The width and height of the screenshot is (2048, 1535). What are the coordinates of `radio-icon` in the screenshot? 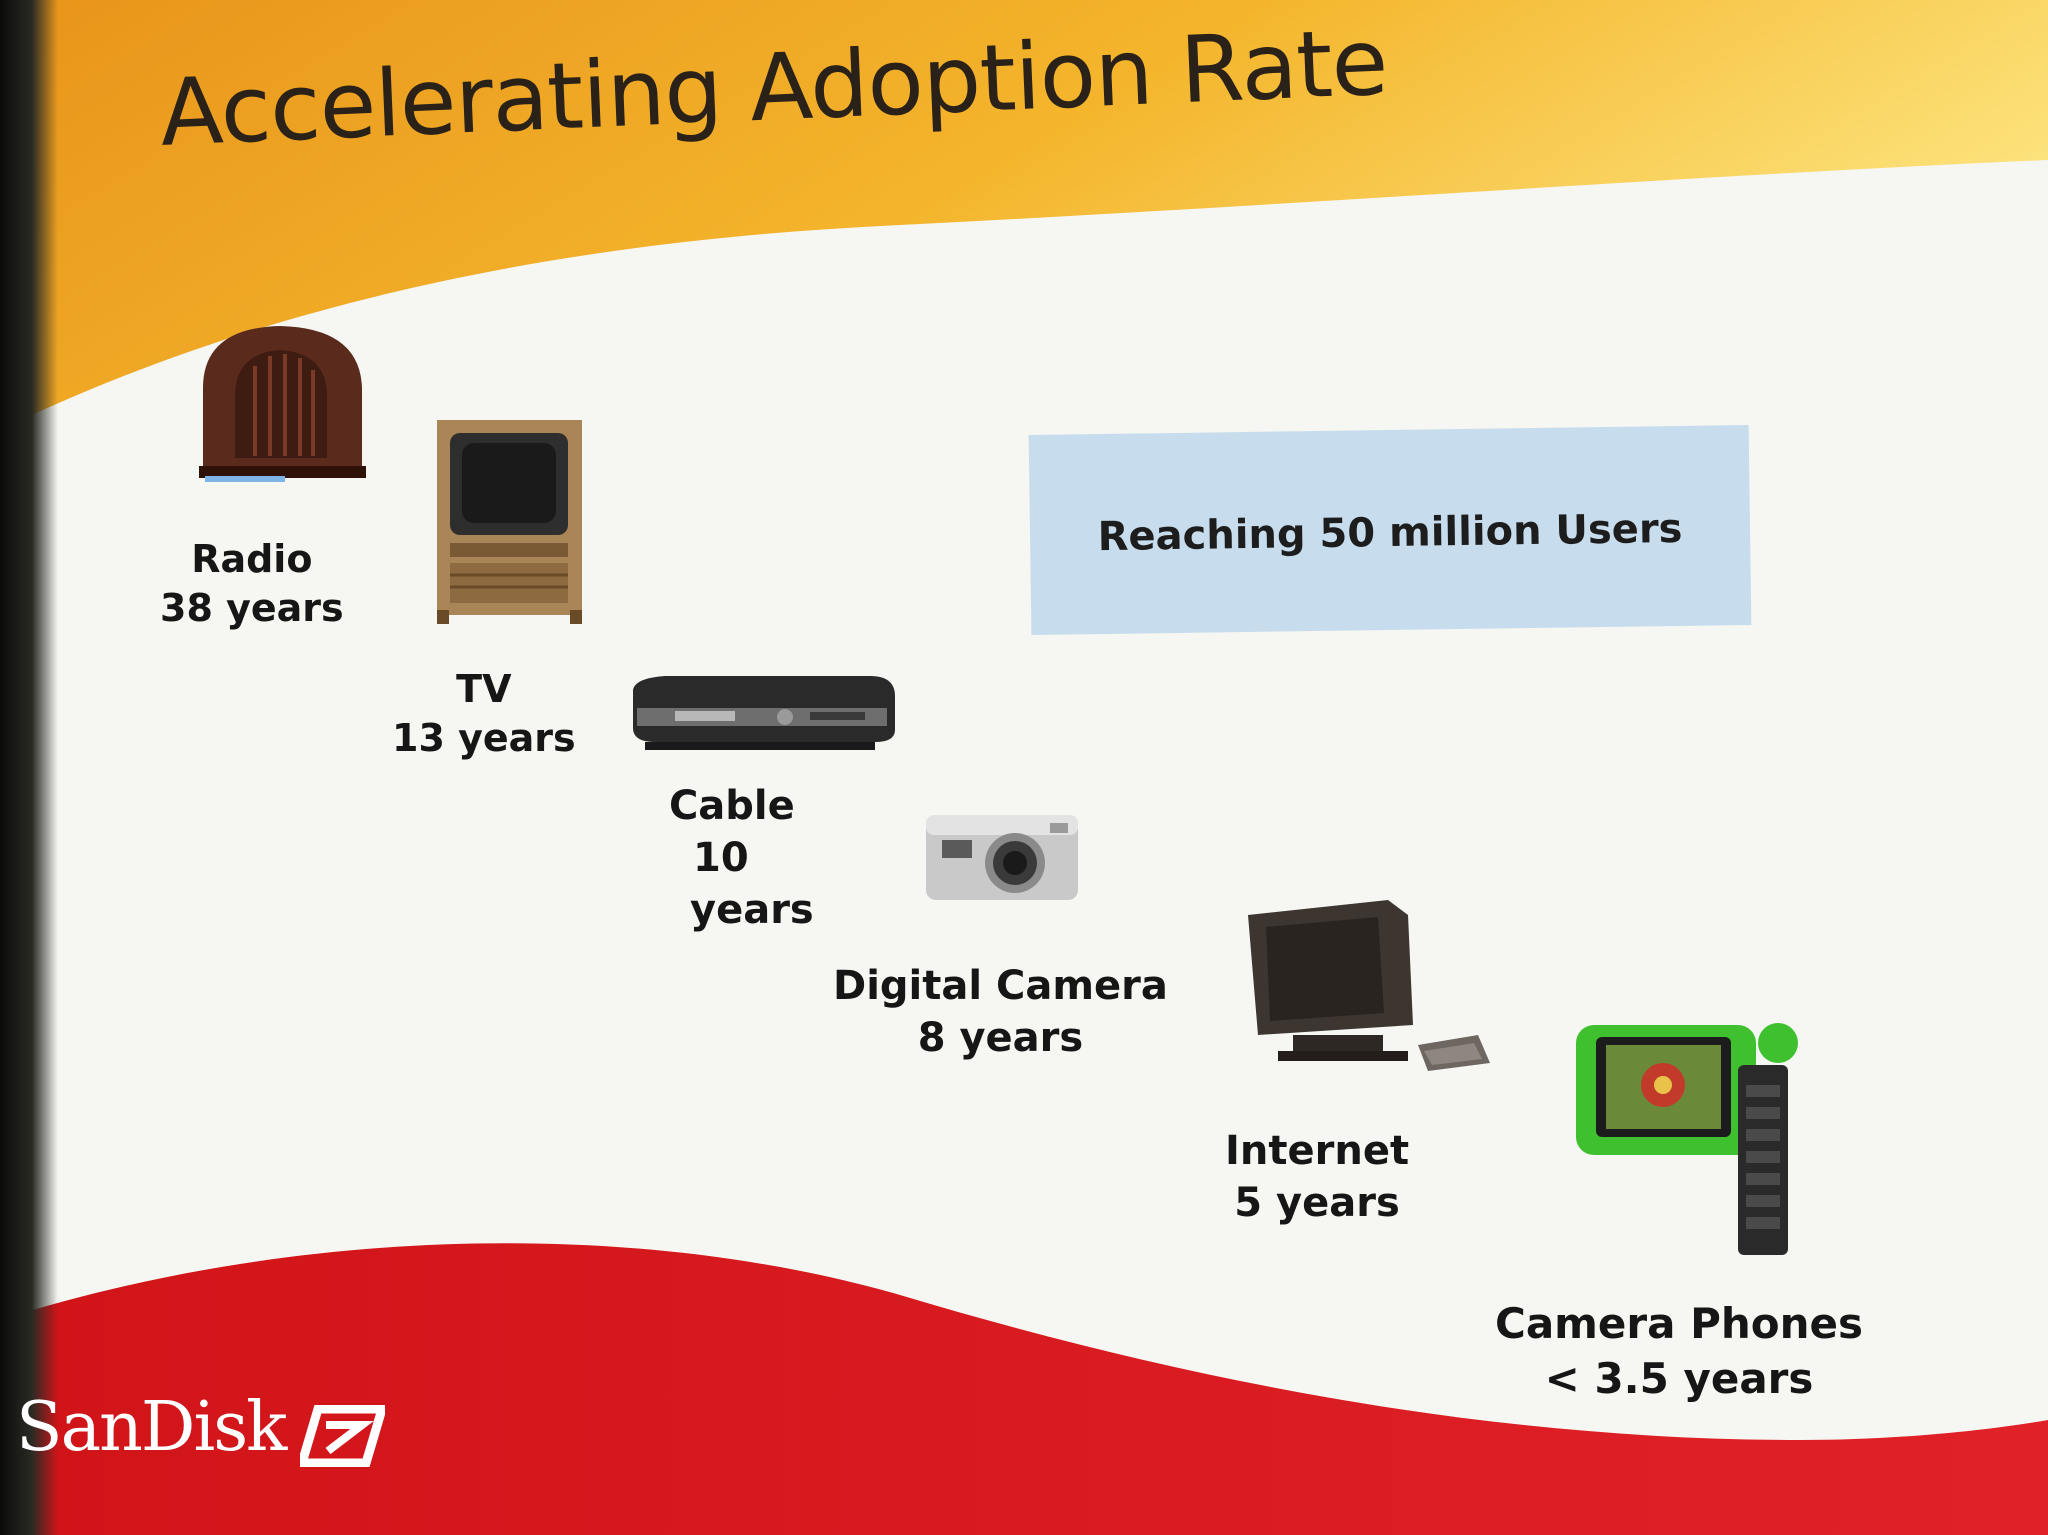 It's located at (282, 404).